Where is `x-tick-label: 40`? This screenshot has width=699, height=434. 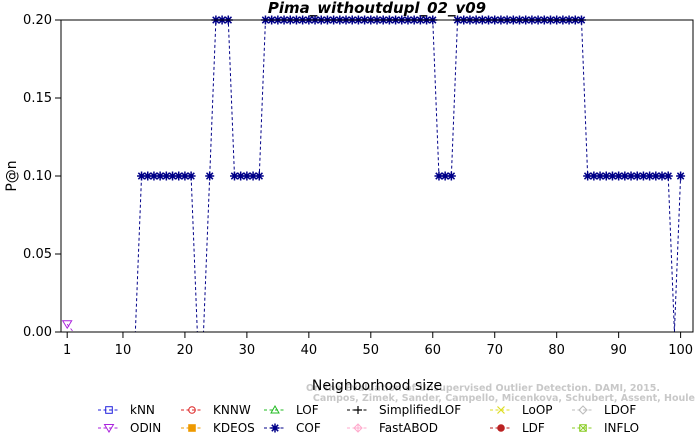
x-tick-label: 40 is located at coordinates (309, 350).